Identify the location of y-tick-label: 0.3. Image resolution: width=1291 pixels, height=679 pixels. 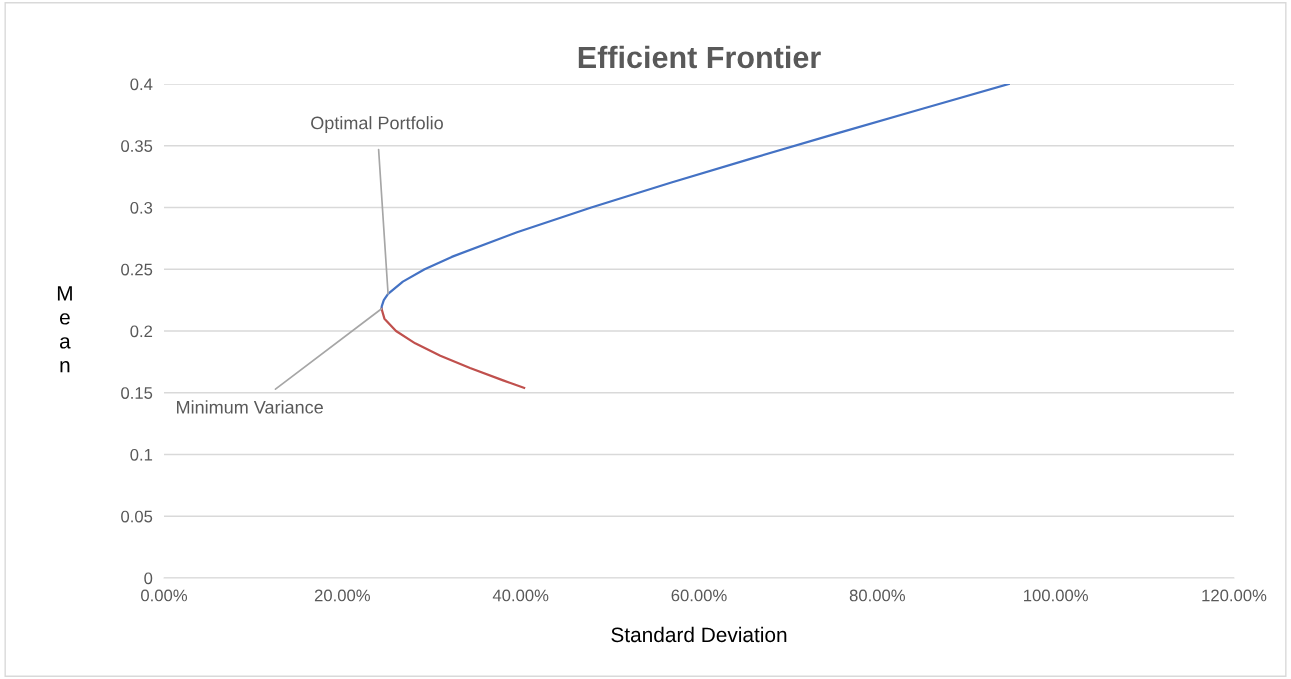
(141, 207).